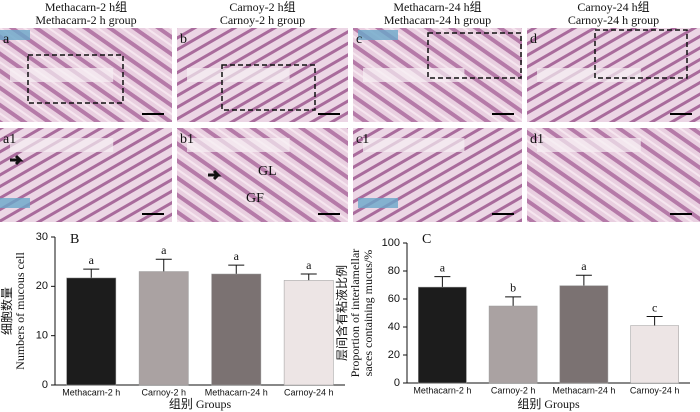  What do you see at coordinates (613, 7) in the screenshot?
I see `column-header: Carnoy-24 h组` at bounding box center [613, 7].